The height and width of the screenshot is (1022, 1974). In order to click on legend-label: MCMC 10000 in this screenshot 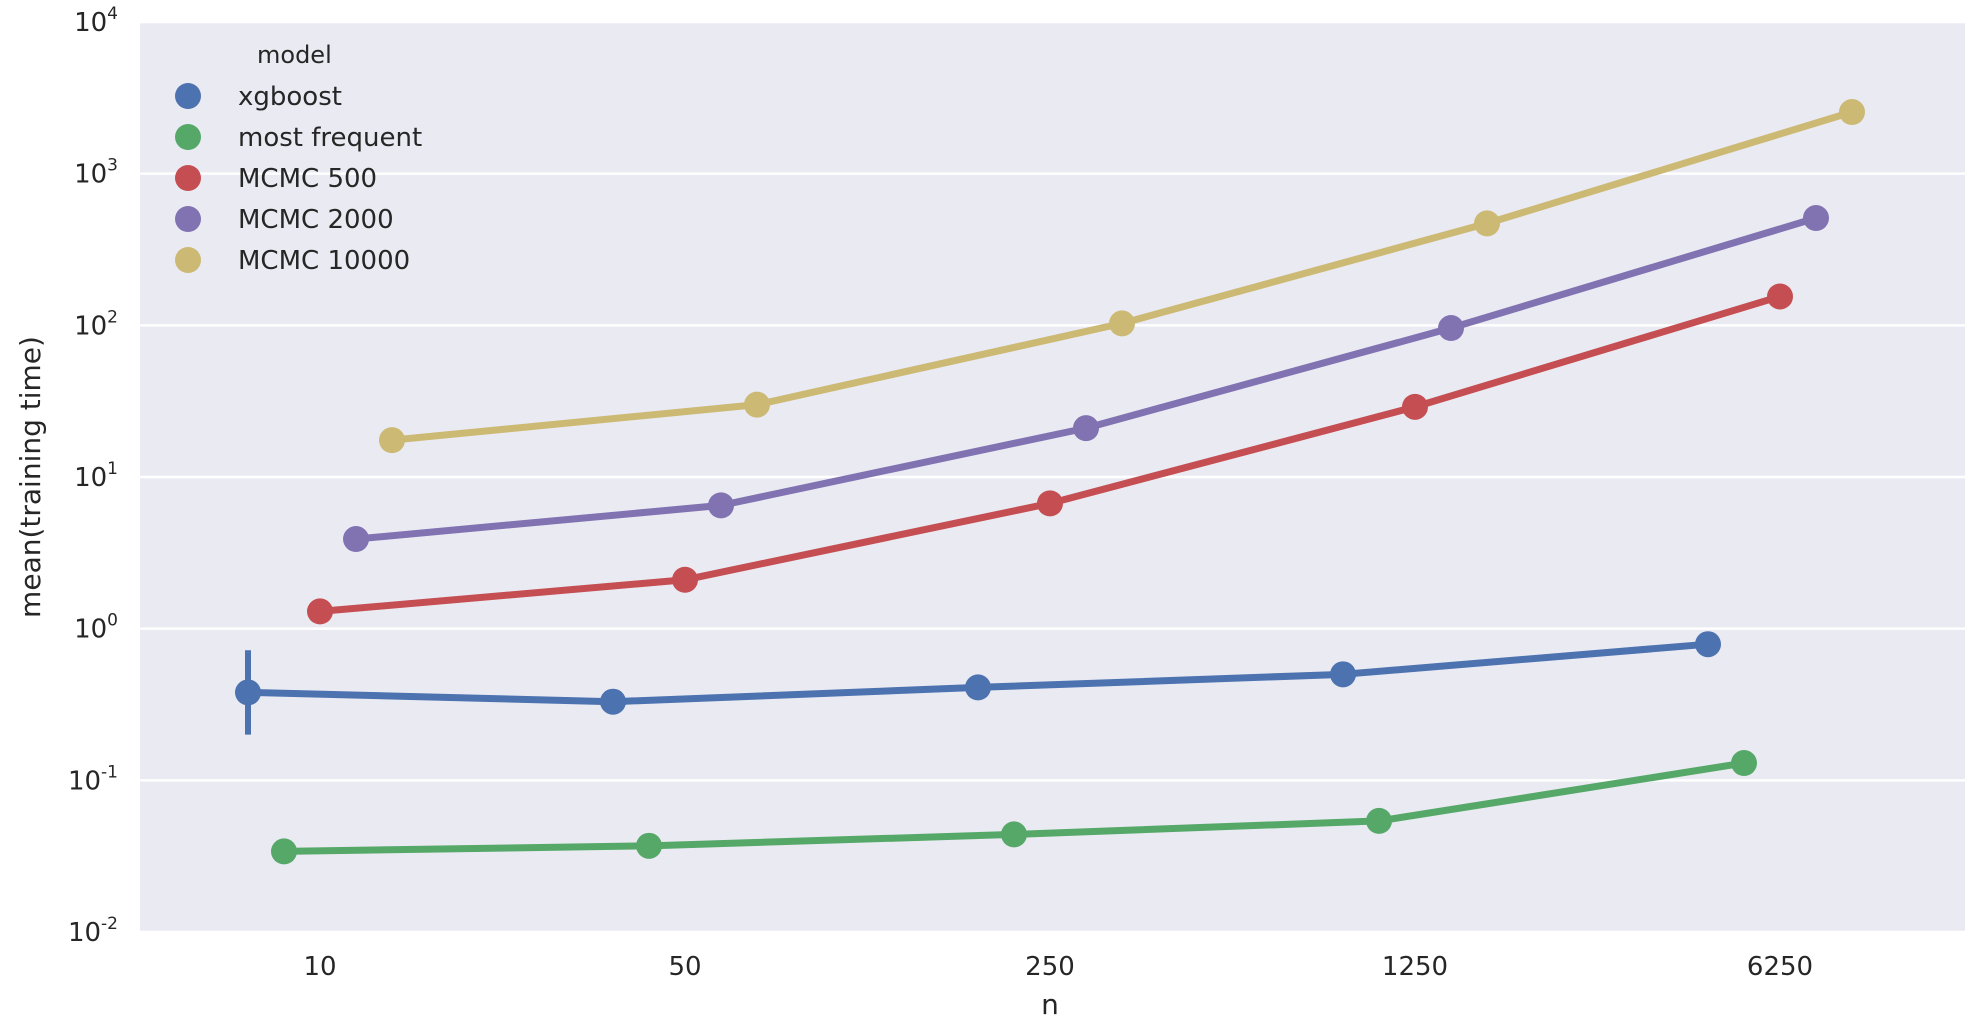, I will do `click(324, 261)`.